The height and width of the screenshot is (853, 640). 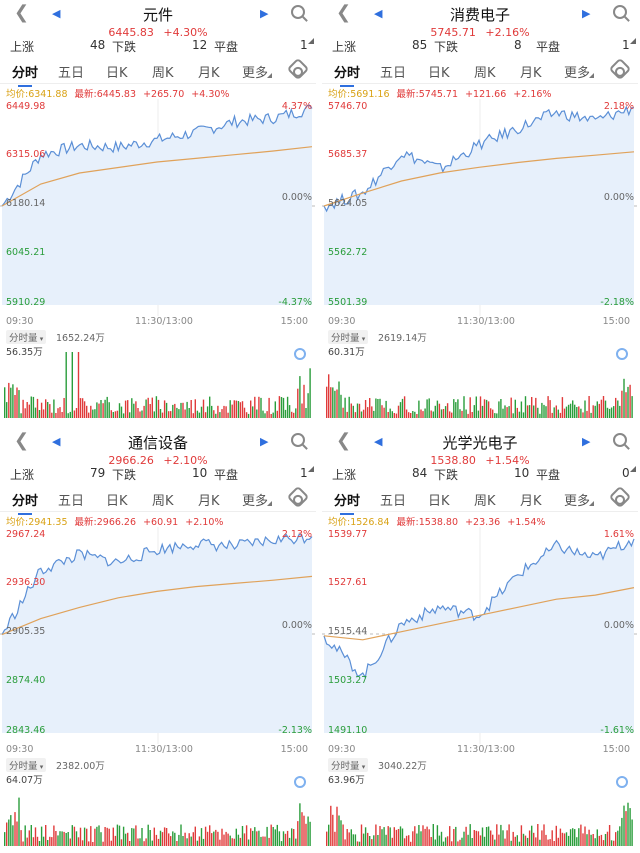 What do you see at coordinates (200, 473) in the screenshot?
I see `down-count: 10` at bounding box center [200, 473].